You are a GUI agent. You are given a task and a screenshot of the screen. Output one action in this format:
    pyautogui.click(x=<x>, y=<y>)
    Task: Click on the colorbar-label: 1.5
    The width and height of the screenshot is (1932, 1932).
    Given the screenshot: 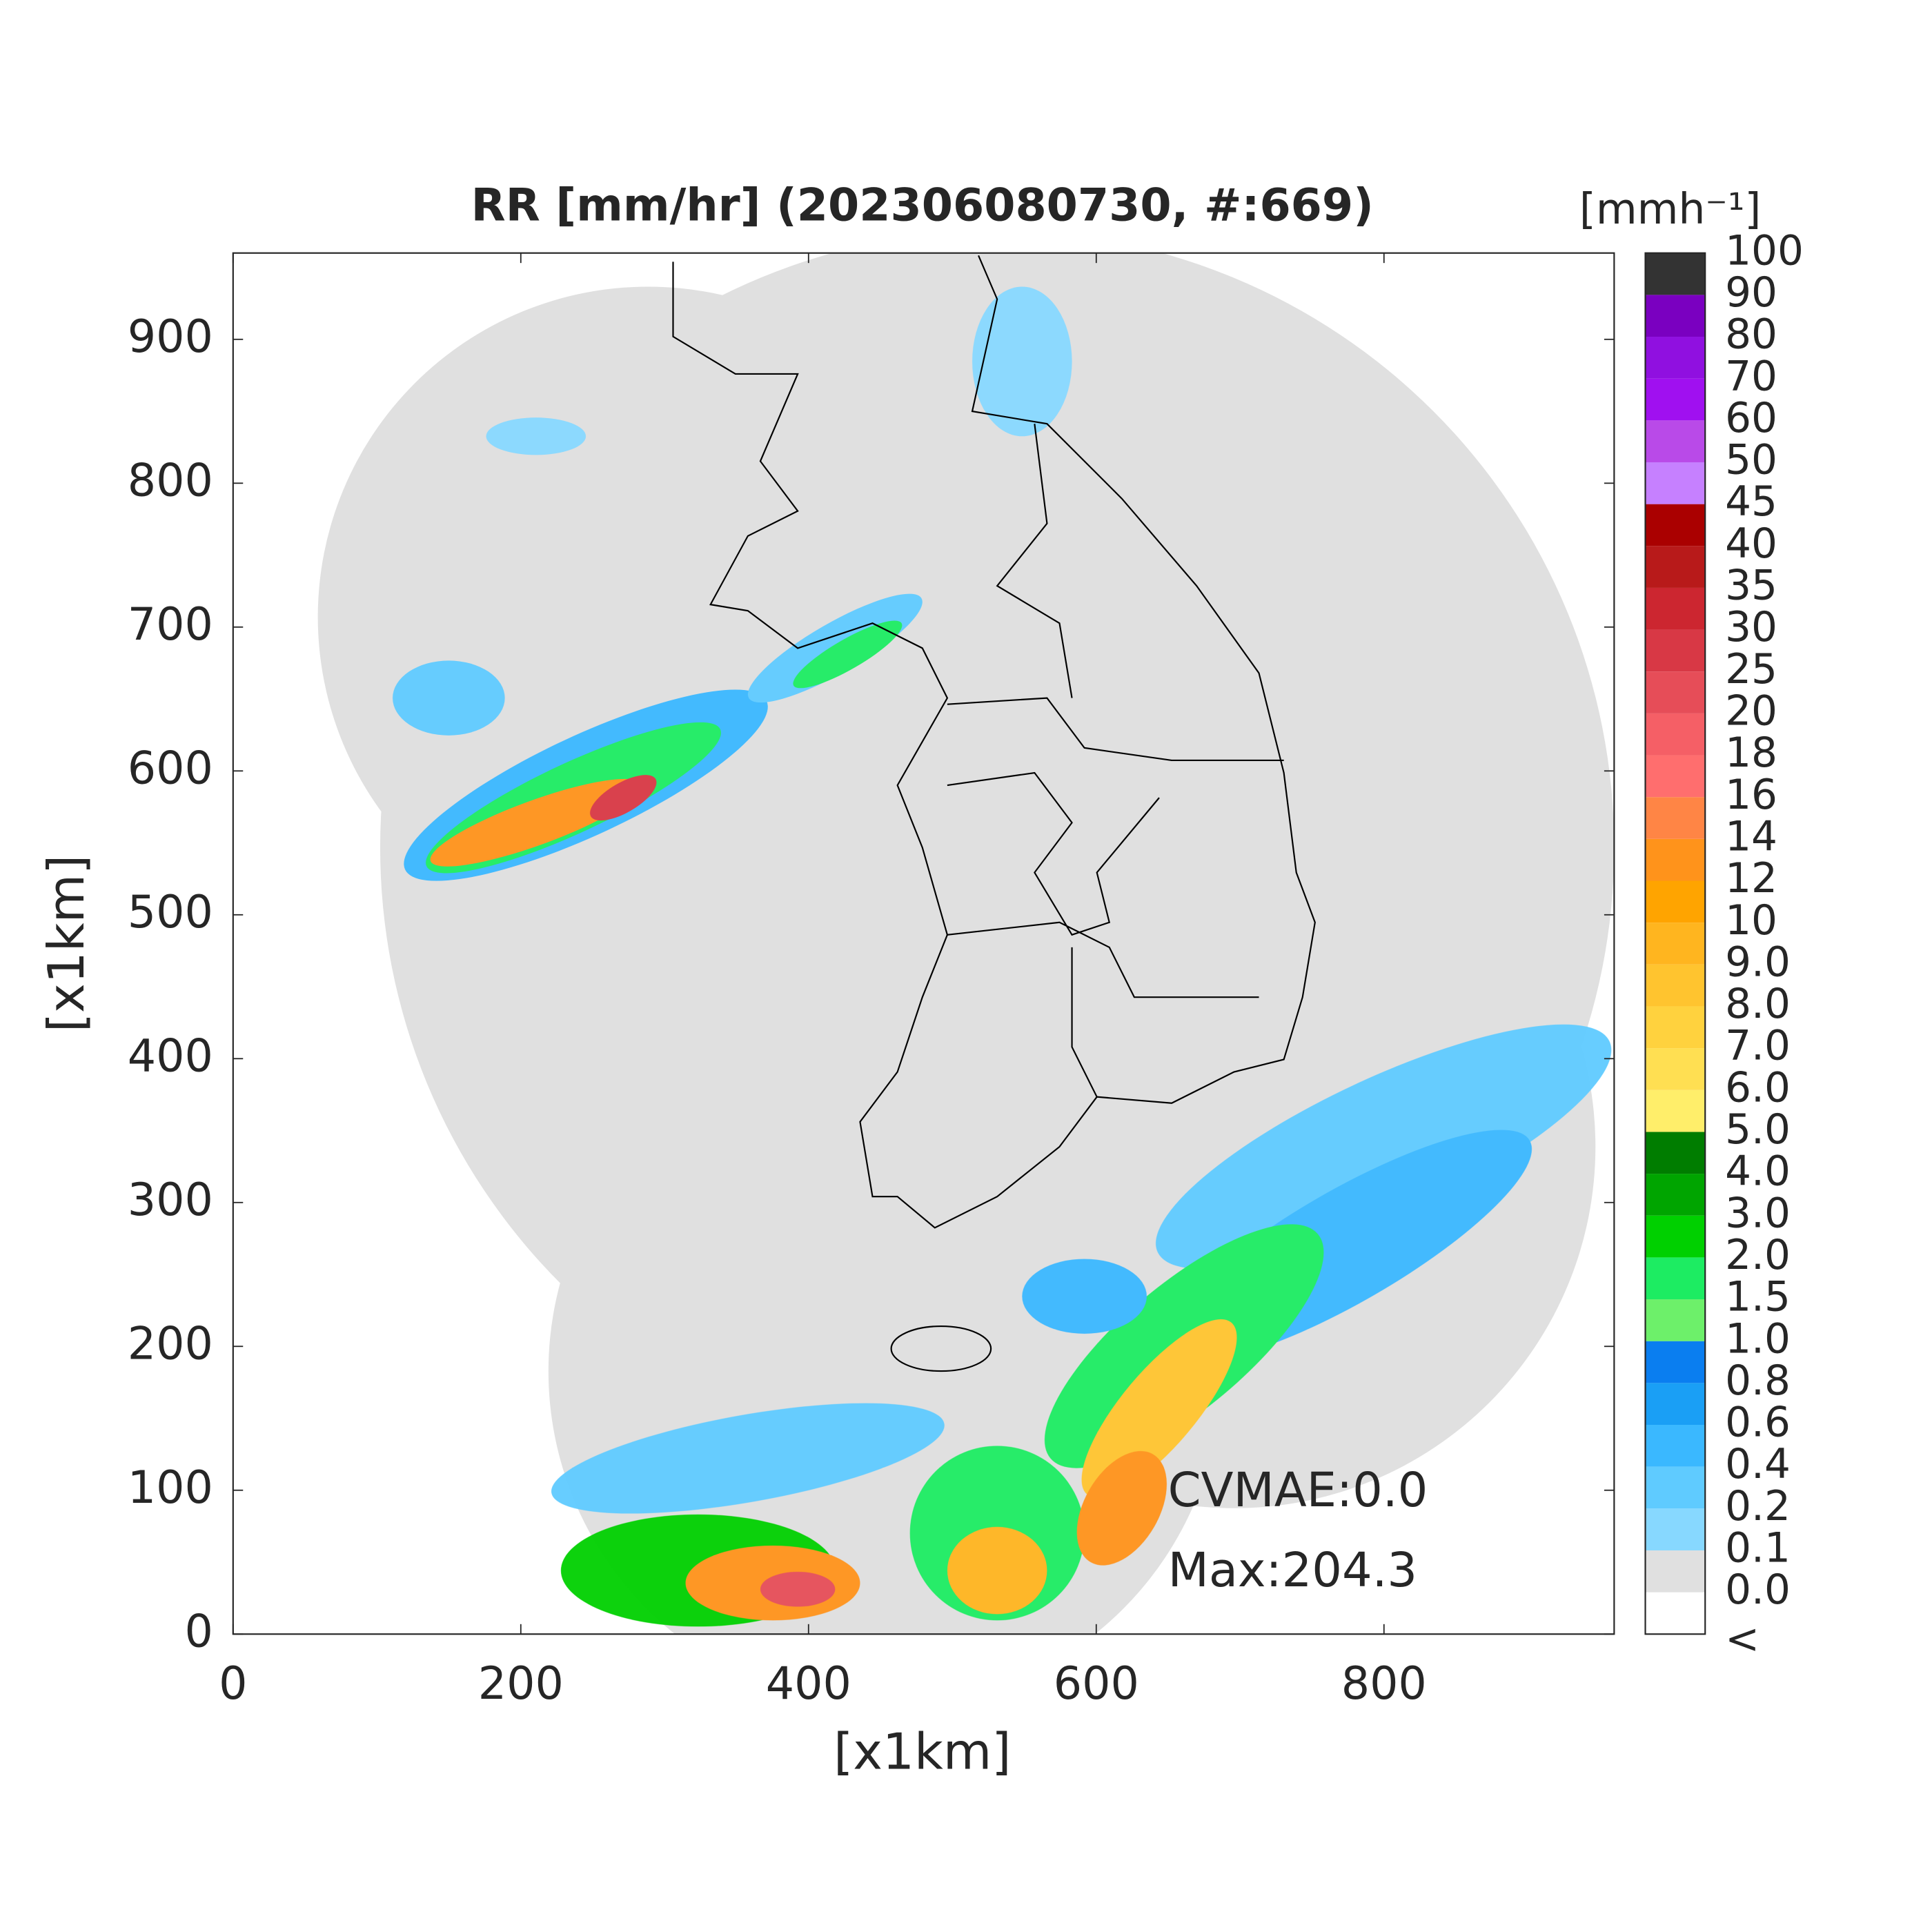 What is the action you would take?
    pyautogui.click(x=1758, y=1297)
    